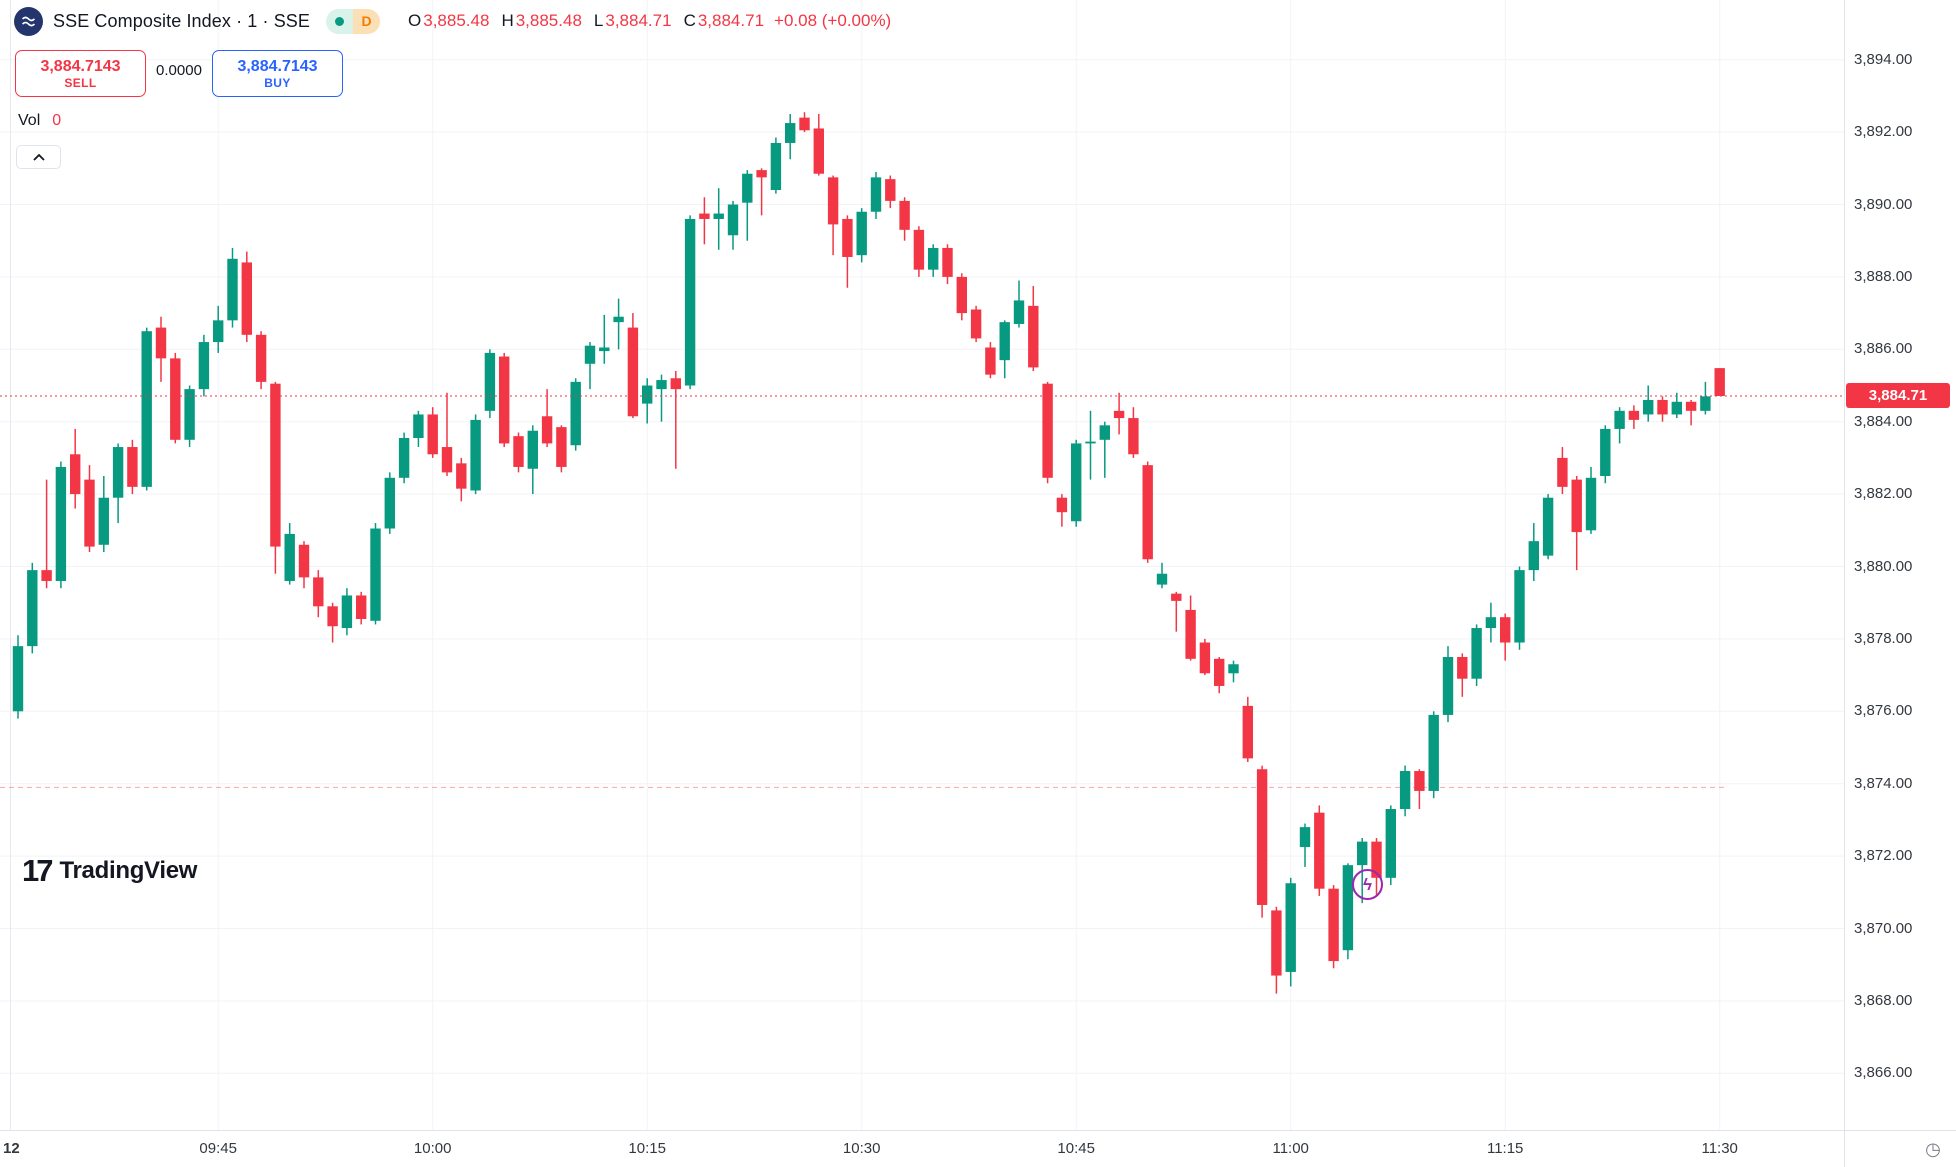  I want to click on spread-value: 0.0000, so click(179, 70).